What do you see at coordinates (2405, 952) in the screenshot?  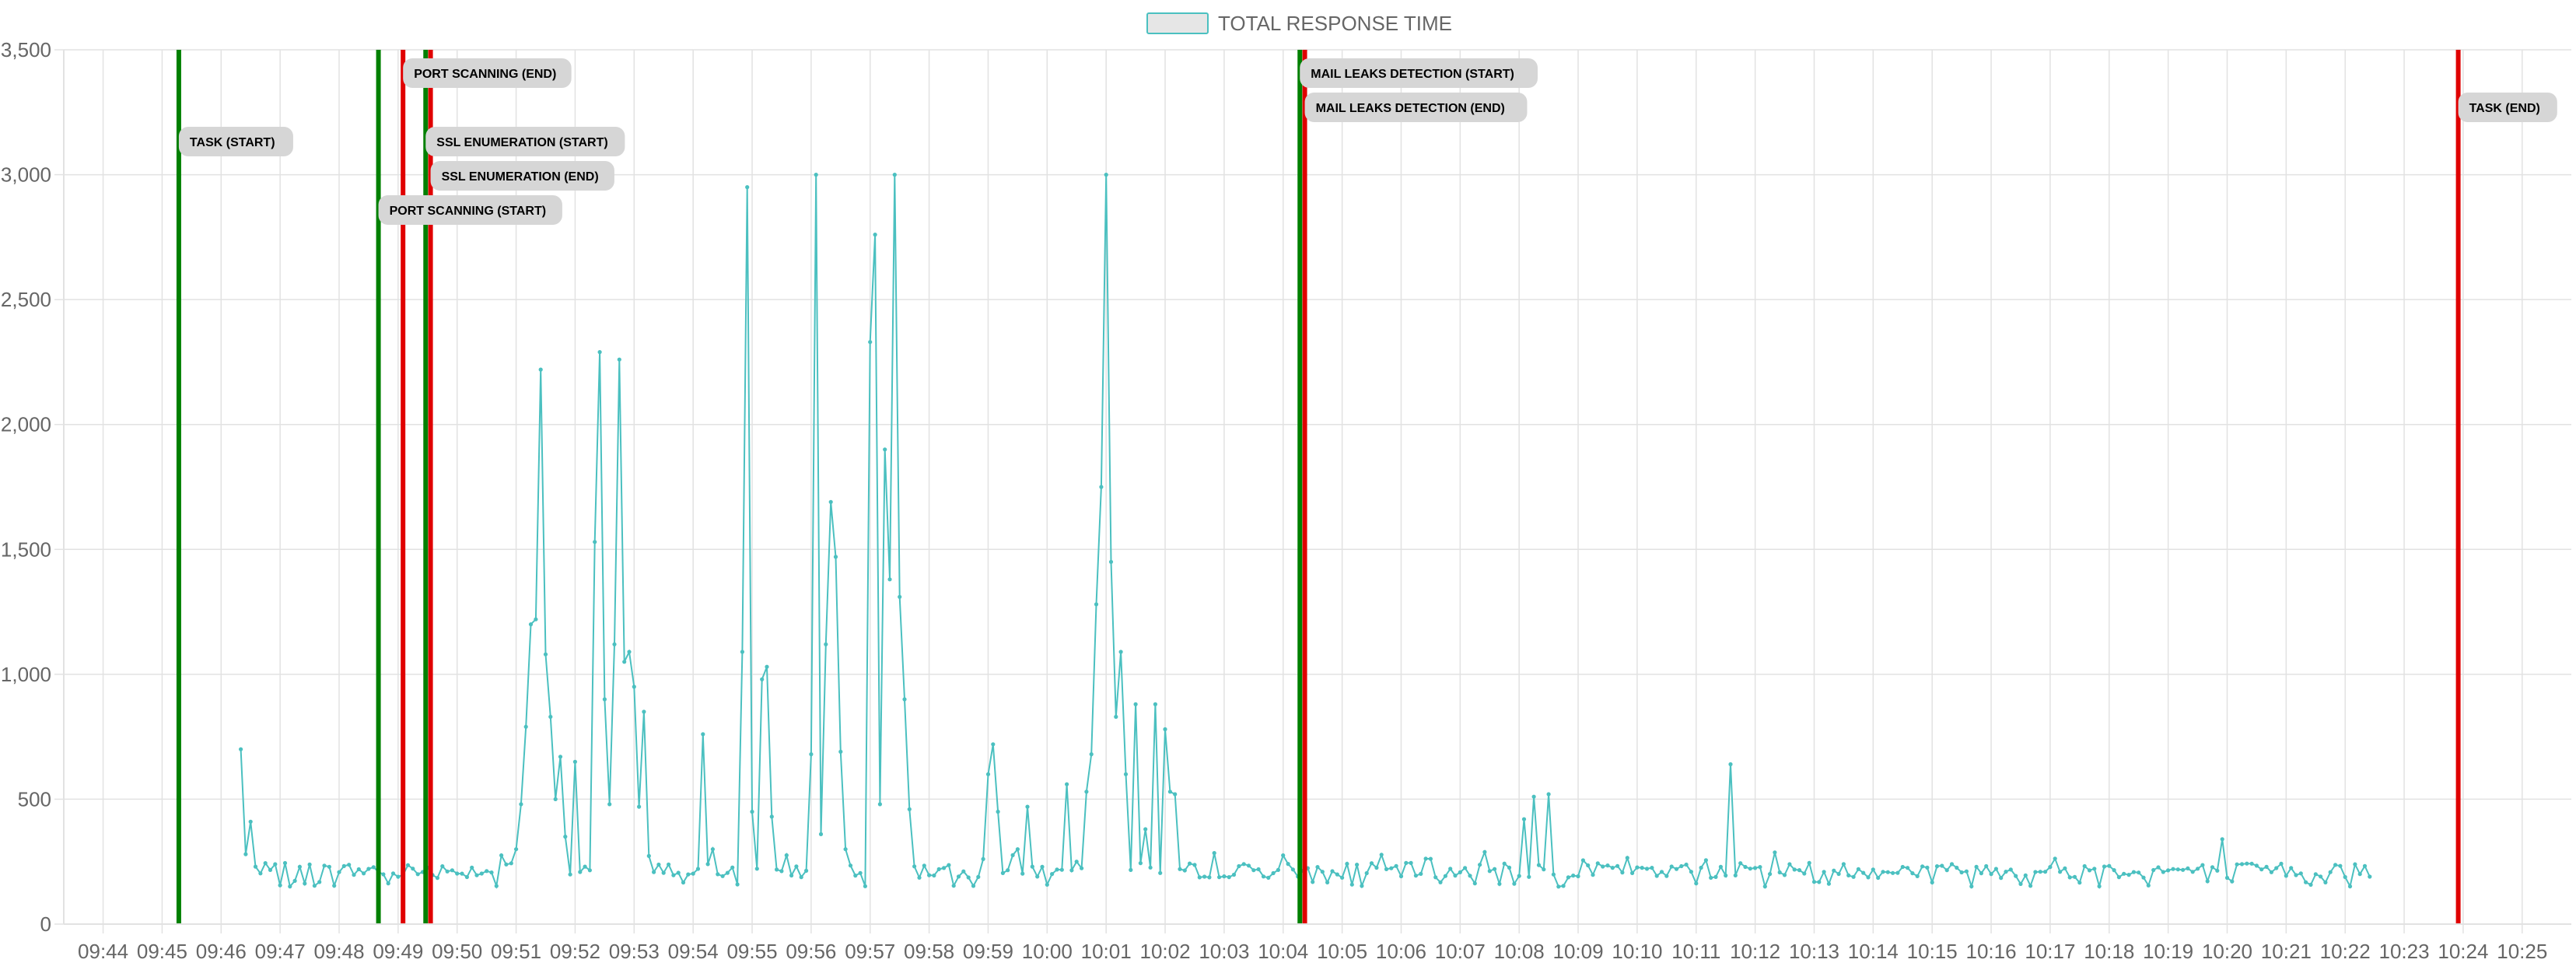 I see `x-tick-label: 10:23` at bounding box center [2405, 952].